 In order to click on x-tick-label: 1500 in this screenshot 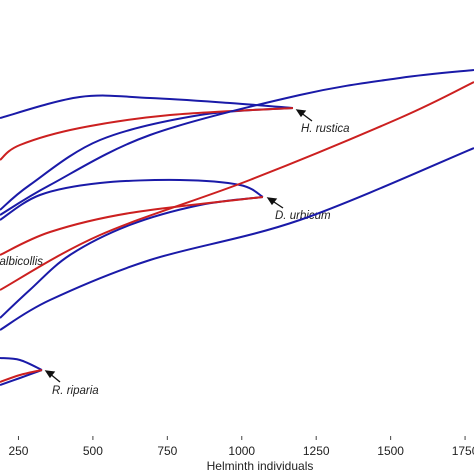, I will do `click(390, 451)`.